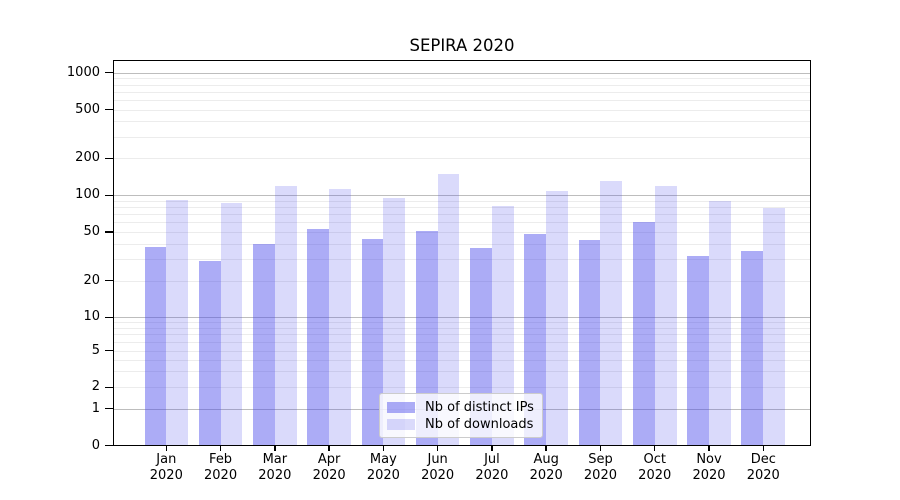 The height and width of the screenshot is (500, 900). I want to click on legend-swatch-distinct-ips, so click(401, 407).